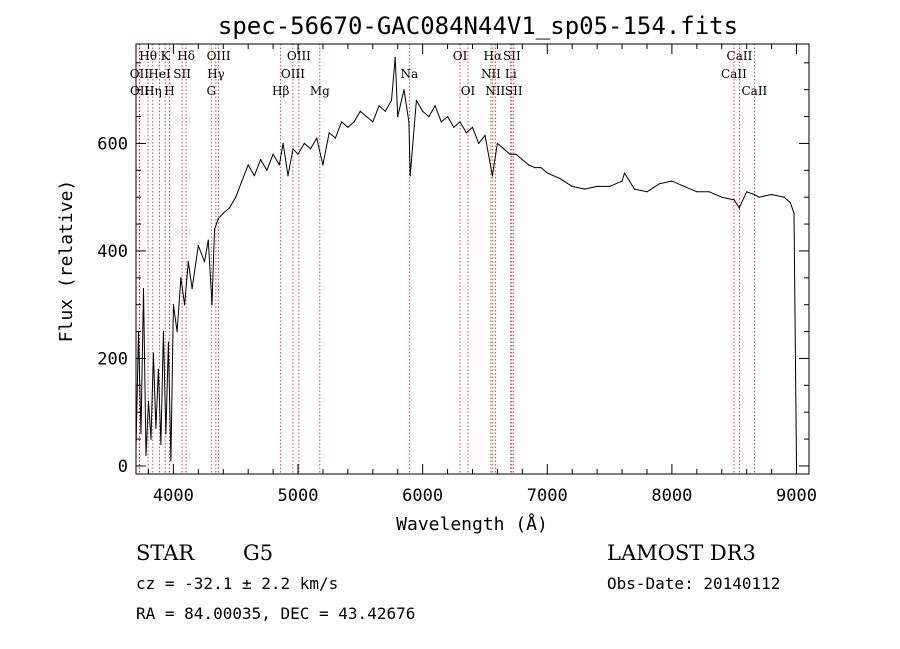 The image size is (900, 649). Describe the element at coordinates (165, 553) in the screenshot. I see `object-class: STAR` at that location.